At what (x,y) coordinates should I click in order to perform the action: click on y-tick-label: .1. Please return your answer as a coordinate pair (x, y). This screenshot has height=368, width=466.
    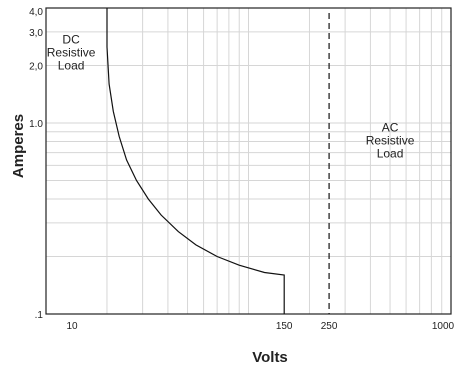
    Looking at the image, I should click on (39, 315).